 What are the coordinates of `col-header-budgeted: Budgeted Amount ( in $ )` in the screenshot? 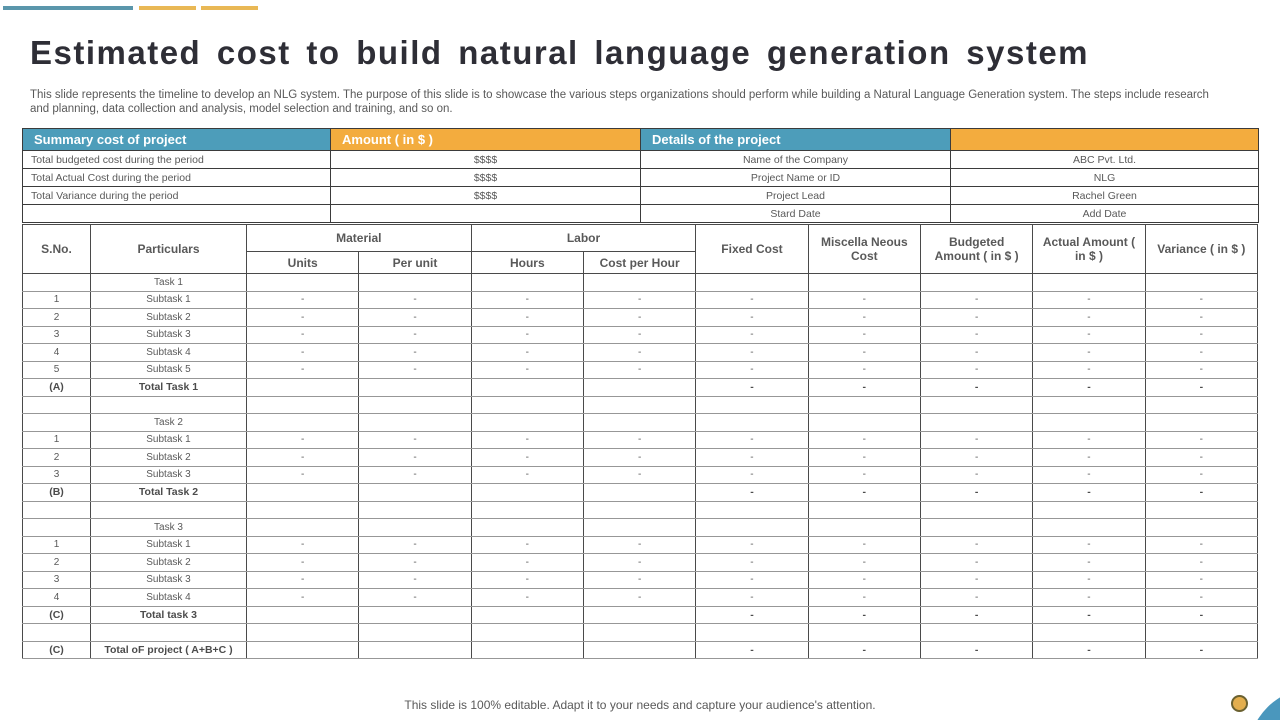 It's located at (976, 249).